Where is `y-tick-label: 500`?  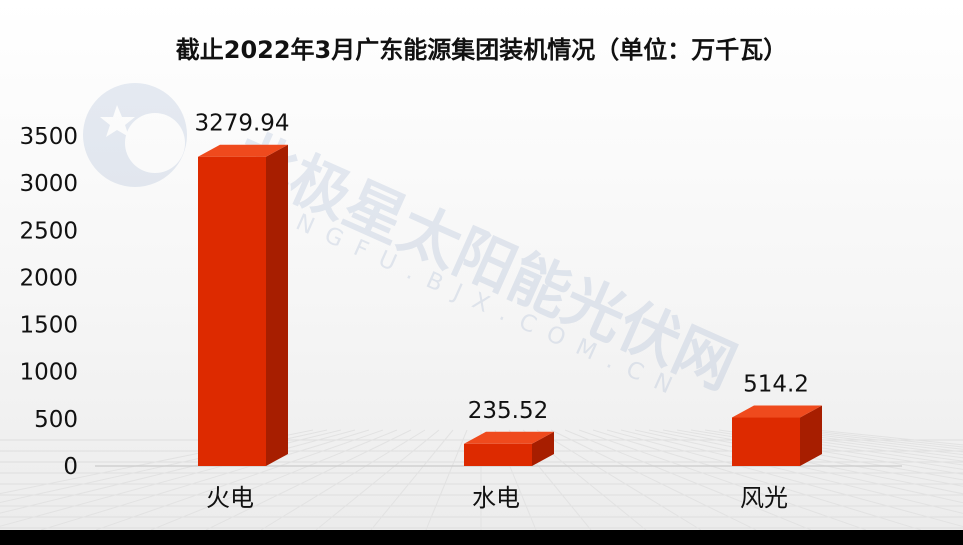 y-tick-label: 500 is located at coordinates (56, 420).